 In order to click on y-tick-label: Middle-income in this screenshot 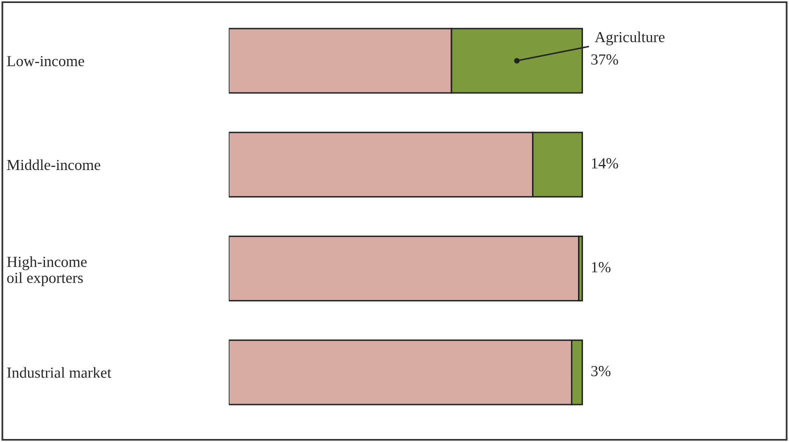, I will do `click(53, 164)`.